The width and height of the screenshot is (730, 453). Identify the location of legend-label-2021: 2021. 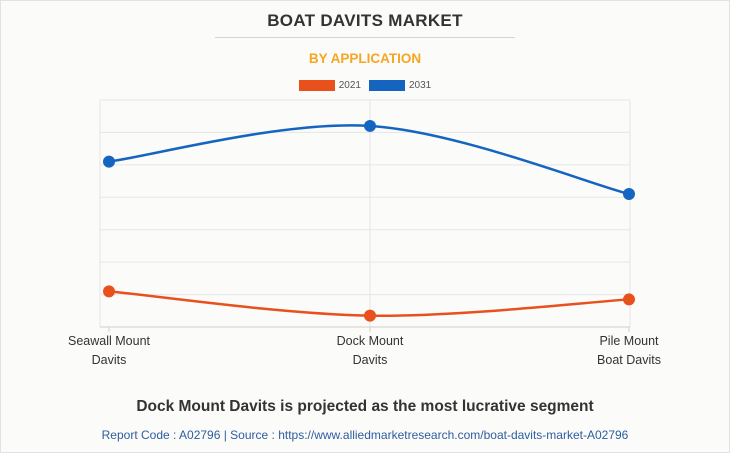
(349, 85).